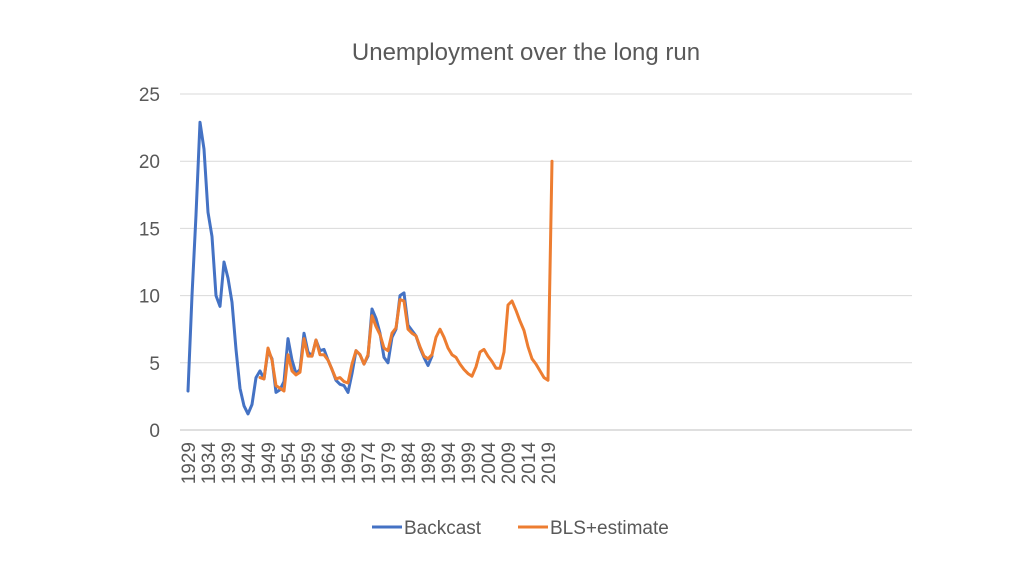 This screenshot has width=1024, height=576. What do you see at coordinates (429, 463) in the screenshot?
I see `x-tick-label: 1989` at bounding box center [429, 463].